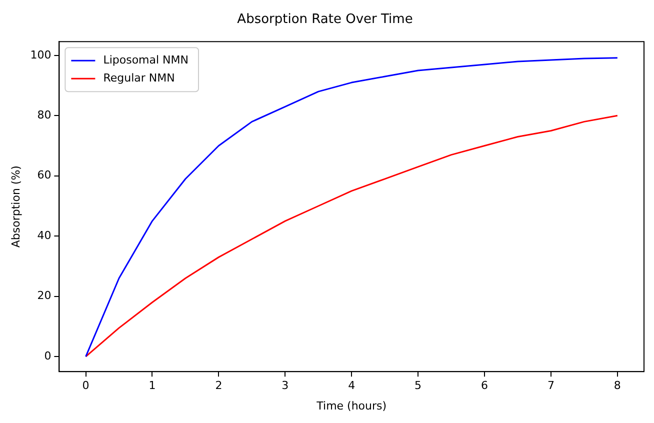 Image resolution: width=654 pixels, height=423 pixels. Describe the element at coordinates (146, 59) in the screenshot. I see `legend-label: Liposomal NMN` at that location.